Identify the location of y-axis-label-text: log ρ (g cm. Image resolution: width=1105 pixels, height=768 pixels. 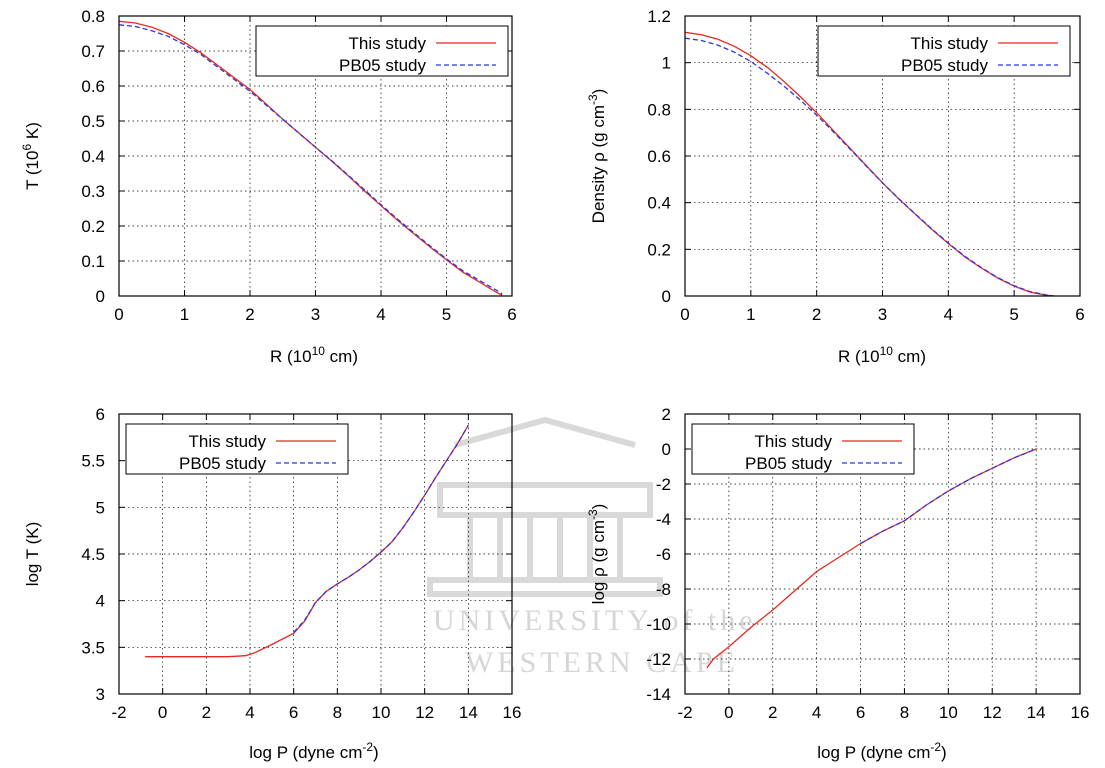
(598, 562).